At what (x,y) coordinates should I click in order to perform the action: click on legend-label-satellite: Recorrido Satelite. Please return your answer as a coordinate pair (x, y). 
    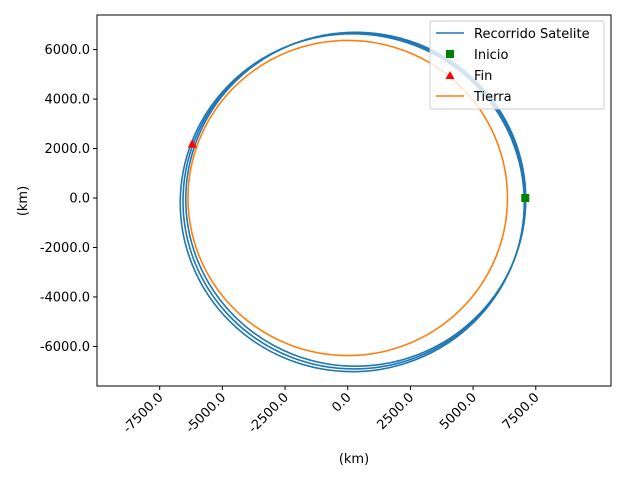
    Looking at the image, I should click on (532, 34).